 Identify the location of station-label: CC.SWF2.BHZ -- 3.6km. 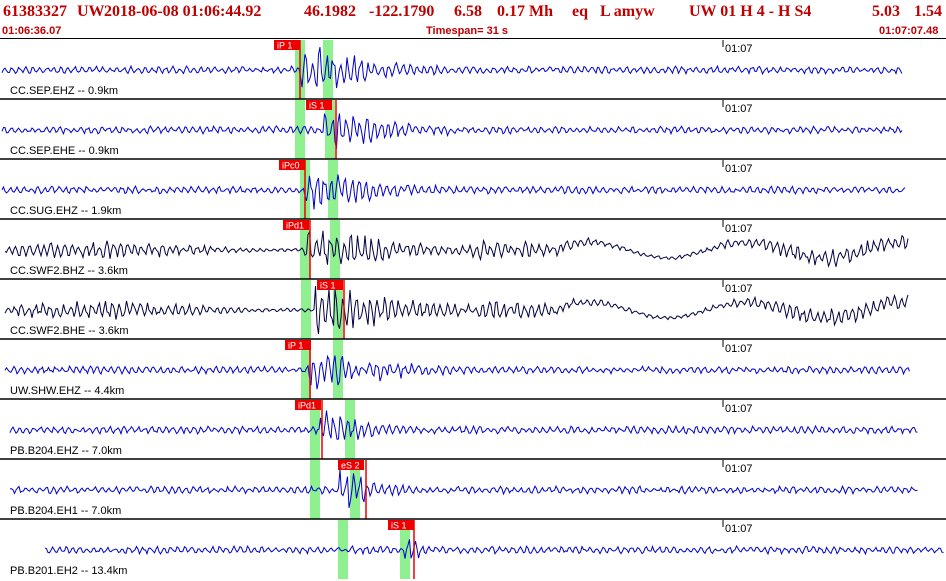
(69, 271).